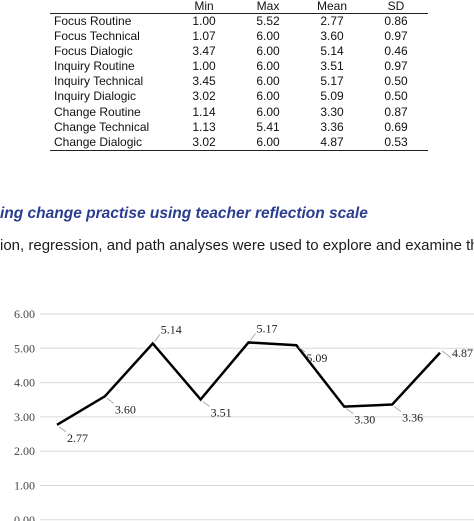  Describe the element at coordinates (239, 51) in the screenshot. I see `table-row: Focus Dialogic 3.47 6.00 5.14 0.46` at that location.